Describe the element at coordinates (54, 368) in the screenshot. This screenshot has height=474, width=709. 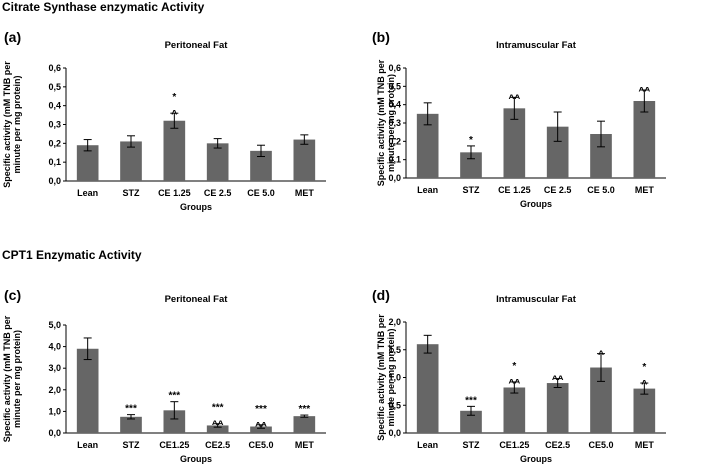
I see `y-tick-label: 3,0` at that location.